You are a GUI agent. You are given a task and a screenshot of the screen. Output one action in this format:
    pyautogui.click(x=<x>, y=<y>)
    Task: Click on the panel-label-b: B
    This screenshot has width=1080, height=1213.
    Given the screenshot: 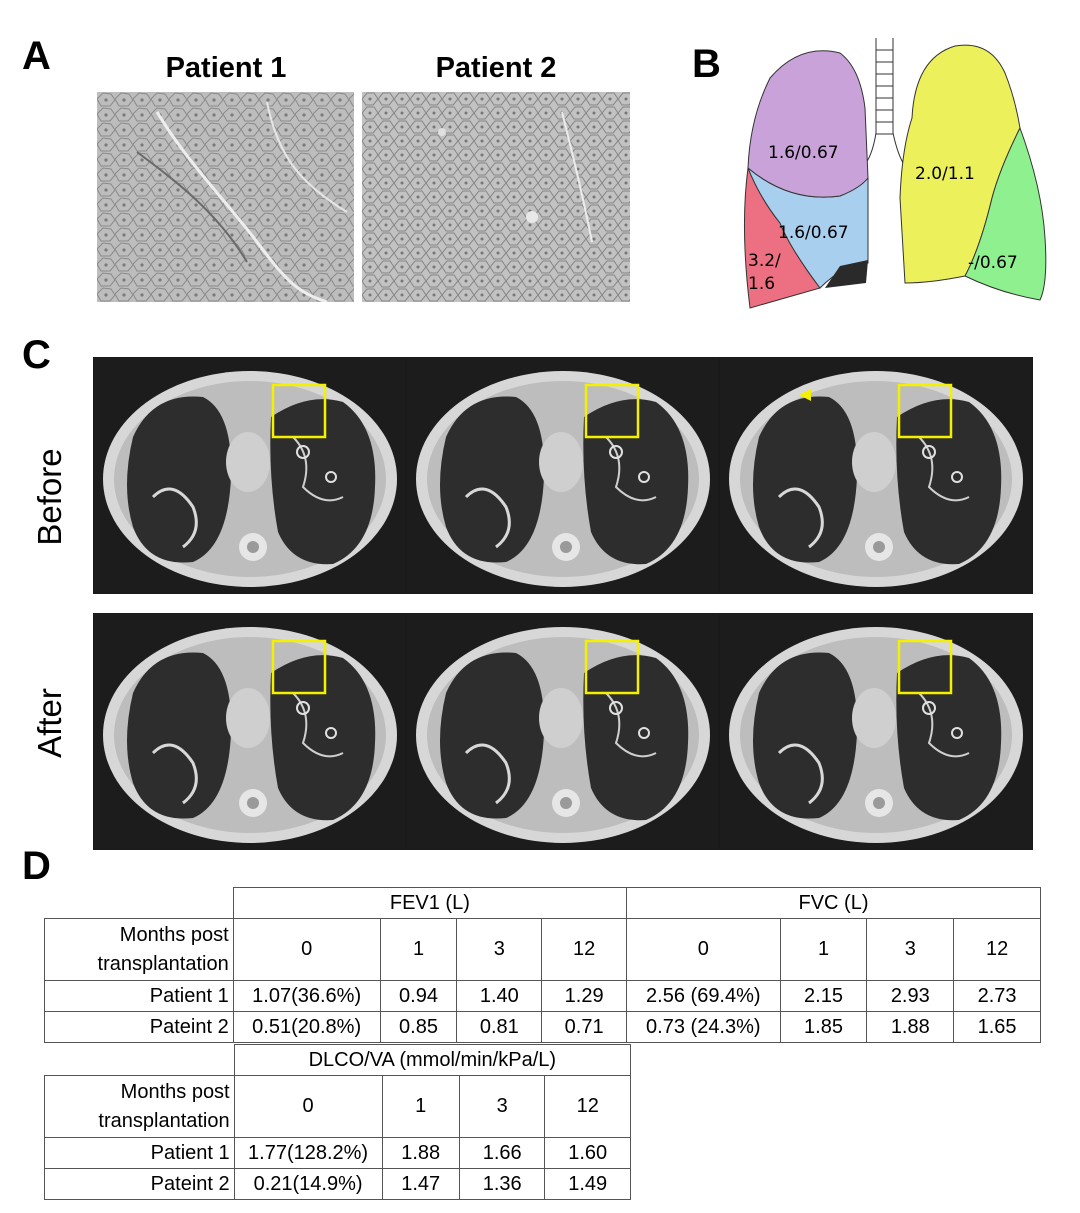 What is the action you would take?
    pyautogui.click(x=706, y=64)
    